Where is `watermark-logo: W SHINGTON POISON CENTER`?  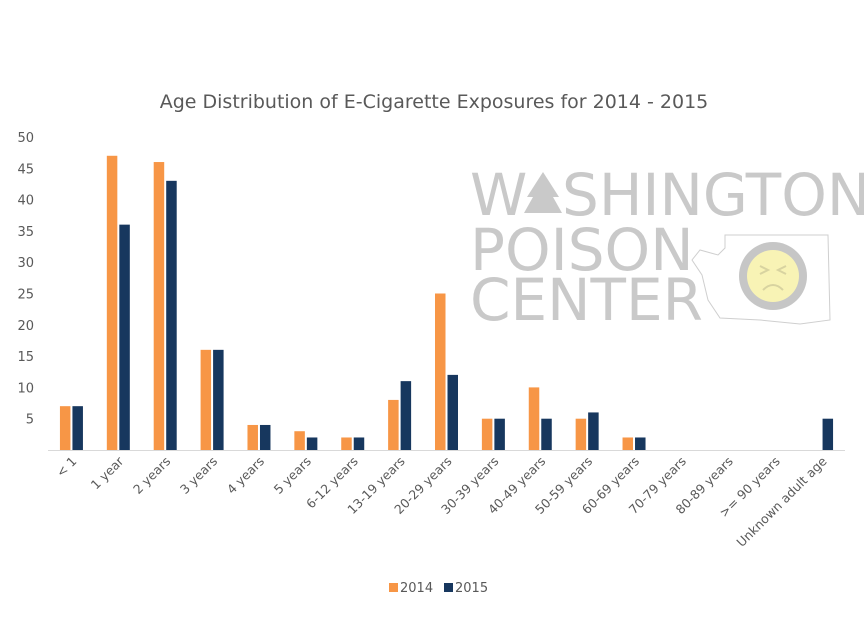 watermark-logo: W SHINGTON POISON CENTER is located at coordinates (667, 247).